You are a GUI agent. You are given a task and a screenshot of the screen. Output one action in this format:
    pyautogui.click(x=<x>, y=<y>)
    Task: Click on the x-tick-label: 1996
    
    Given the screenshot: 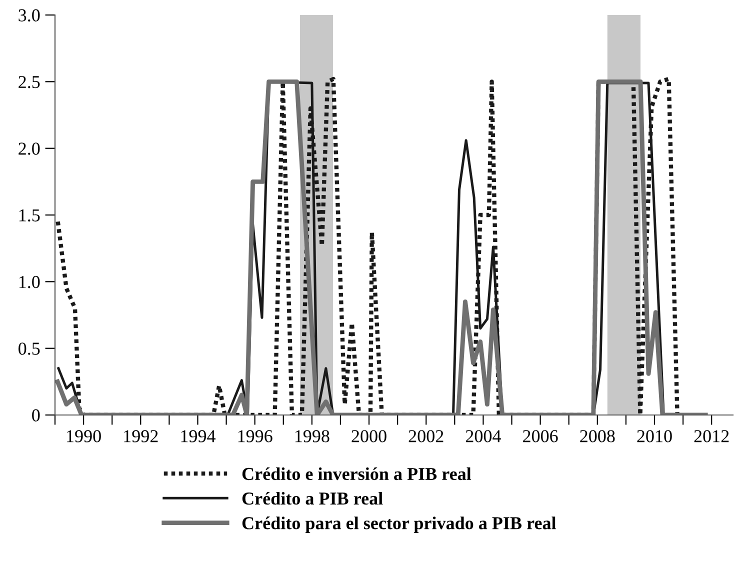 What is the action you would take?
    pyautogui.click(x=255, y=436)
    